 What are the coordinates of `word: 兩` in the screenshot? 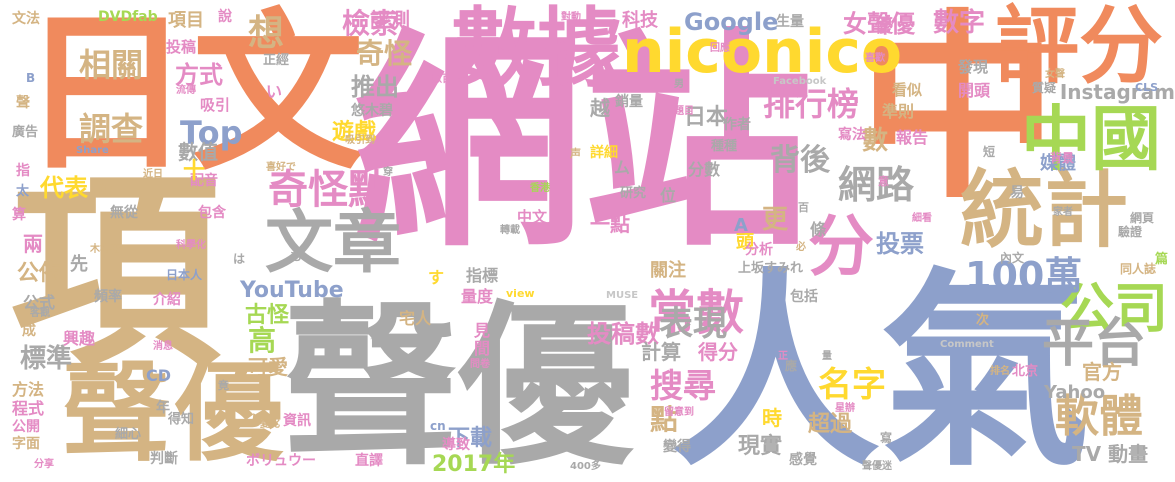 It's located at (33, 244).